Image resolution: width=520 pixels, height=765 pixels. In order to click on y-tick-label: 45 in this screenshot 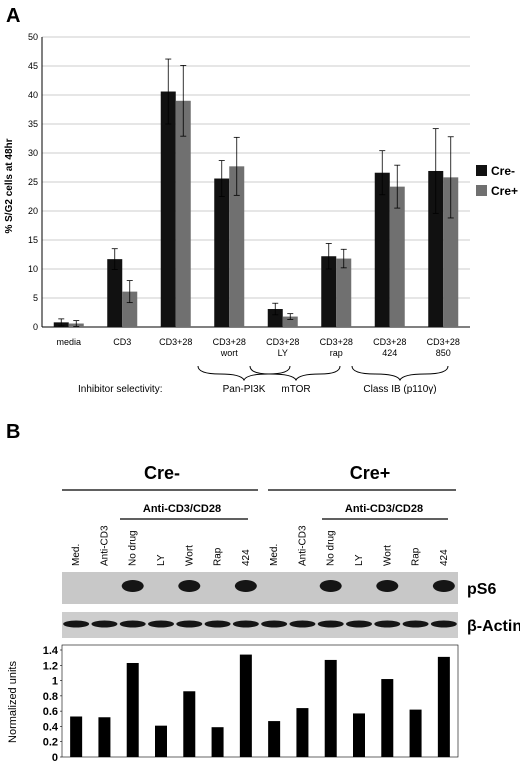, I will do `click(33, 66)`.